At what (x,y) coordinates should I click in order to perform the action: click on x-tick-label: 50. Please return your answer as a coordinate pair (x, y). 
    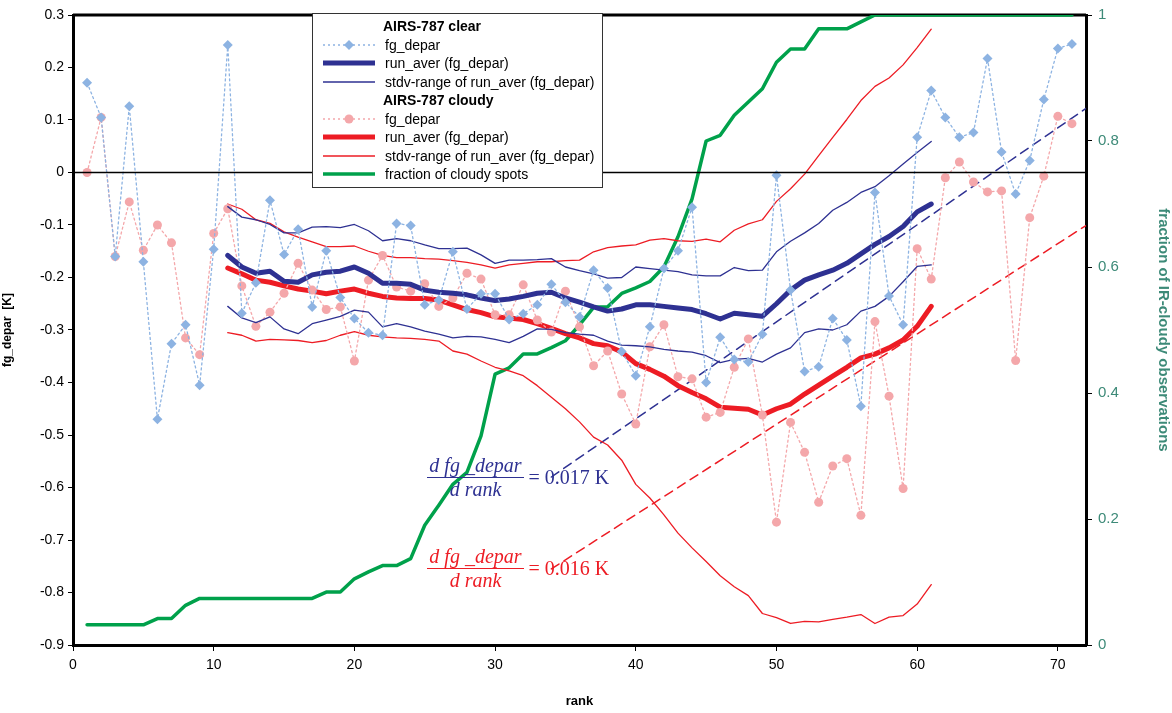
    Looking at the image, I should click on (776, 664).